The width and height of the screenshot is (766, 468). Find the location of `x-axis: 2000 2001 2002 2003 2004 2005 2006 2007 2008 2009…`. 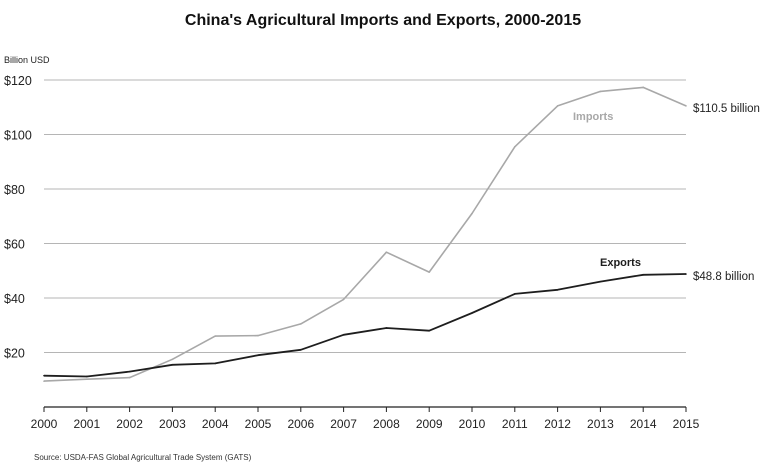

x-axis: 2000 2001 2002 2003 2004 2005 2006 2007 2008 2009… is located at coordinates (365, 418).